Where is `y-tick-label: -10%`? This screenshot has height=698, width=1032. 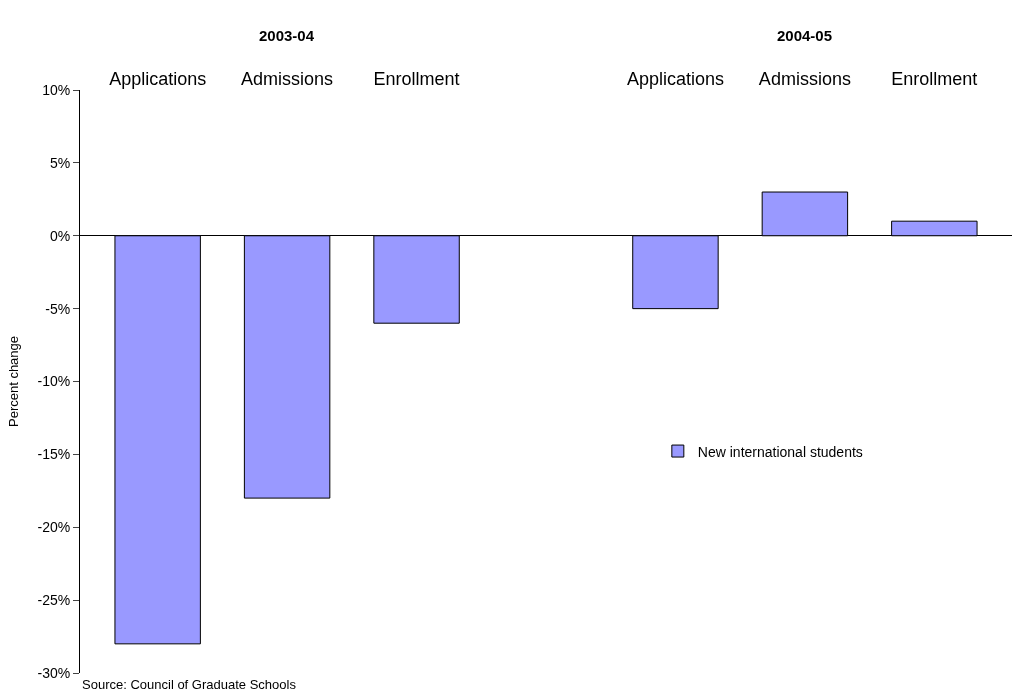
y-tick-label: -10% is located at coordinates (54, 381).